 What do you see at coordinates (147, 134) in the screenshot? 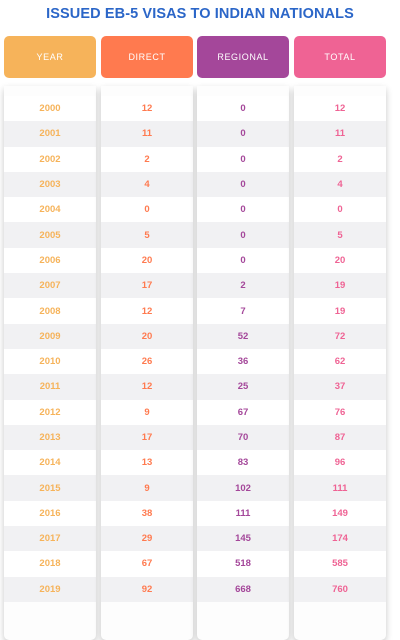
I see `direct-cell: 11` at bounding box center [147, 134].